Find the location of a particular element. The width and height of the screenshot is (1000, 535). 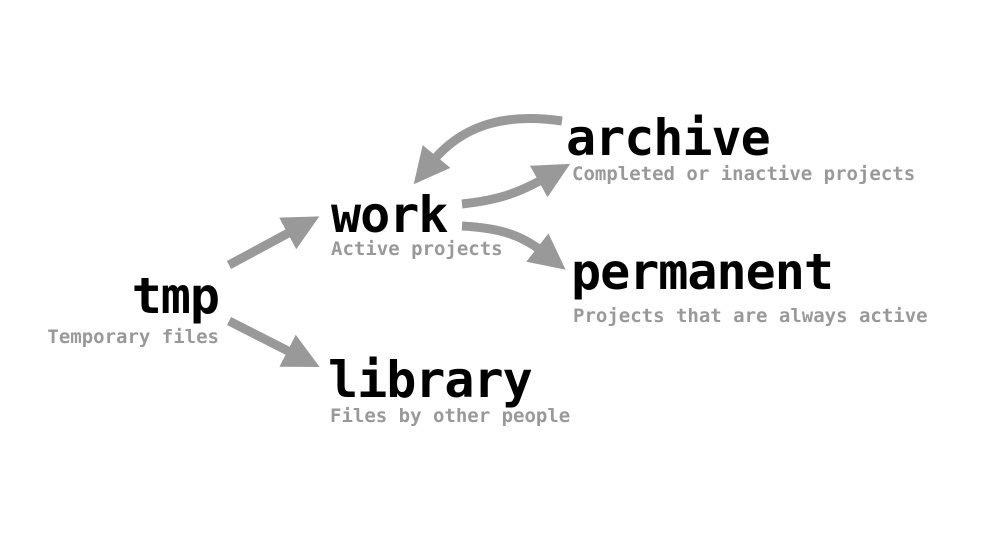

node-title: archive is located at coordinates (668, 138).